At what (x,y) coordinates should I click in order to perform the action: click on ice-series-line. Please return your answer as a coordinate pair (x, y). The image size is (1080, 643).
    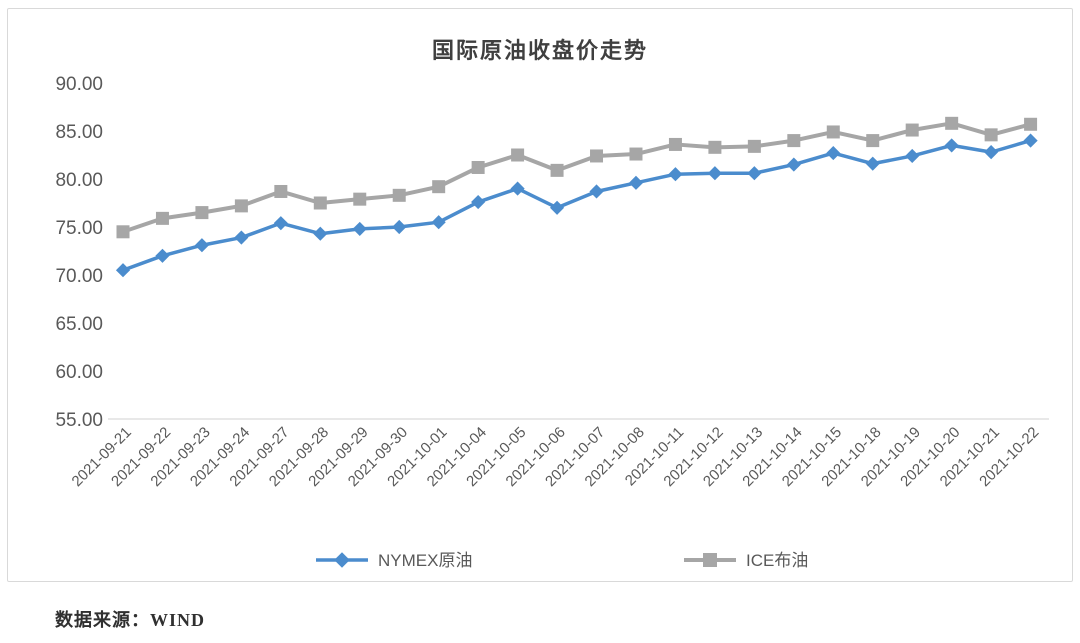
    Looking at the image, I should click on (577, 177).